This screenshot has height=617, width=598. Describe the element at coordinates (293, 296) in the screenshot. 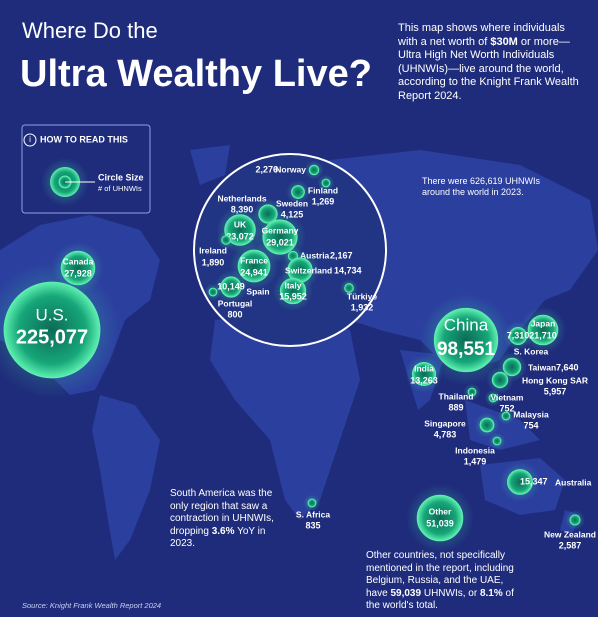

I see `country-value: 15,952` at that location.